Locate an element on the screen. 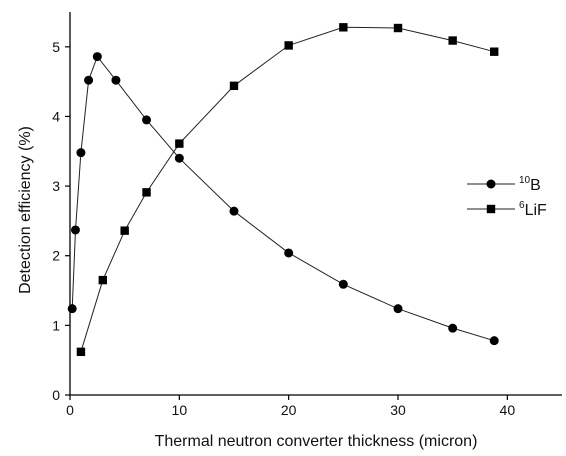 The width and height of the screenshot is (566, 456). y-tick-label: 4 is located at coordinates (56, 116).